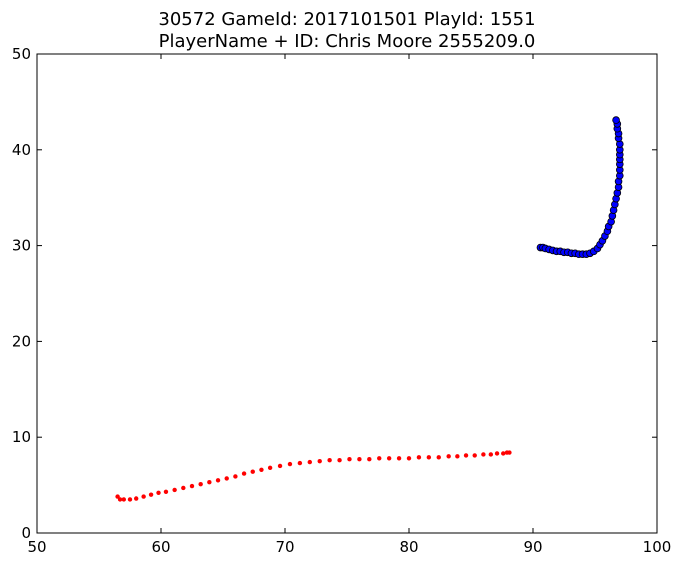 Image resolution: width=682 pixels, height=567 pixels. Describe the element at coordinates (21, 54) in the screenshot. I see `y-tick-label: 50` at that location.